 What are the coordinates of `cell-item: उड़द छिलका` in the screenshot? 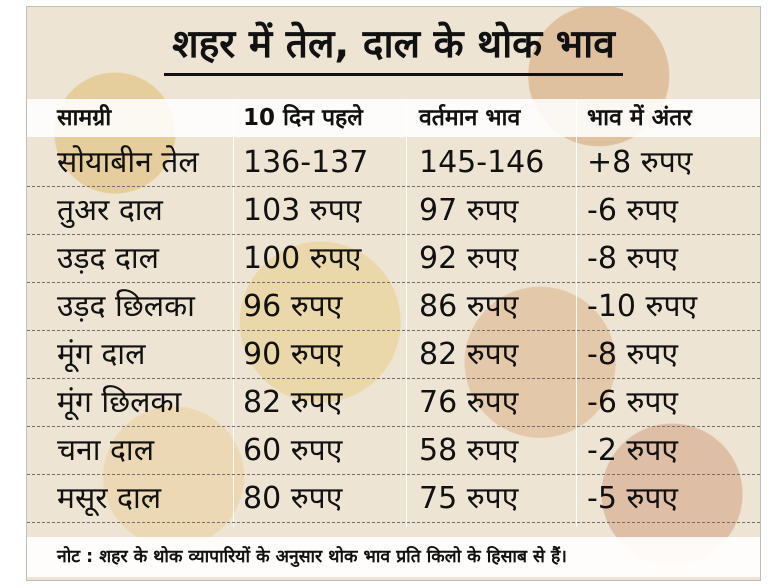 It's located at (126, 306).